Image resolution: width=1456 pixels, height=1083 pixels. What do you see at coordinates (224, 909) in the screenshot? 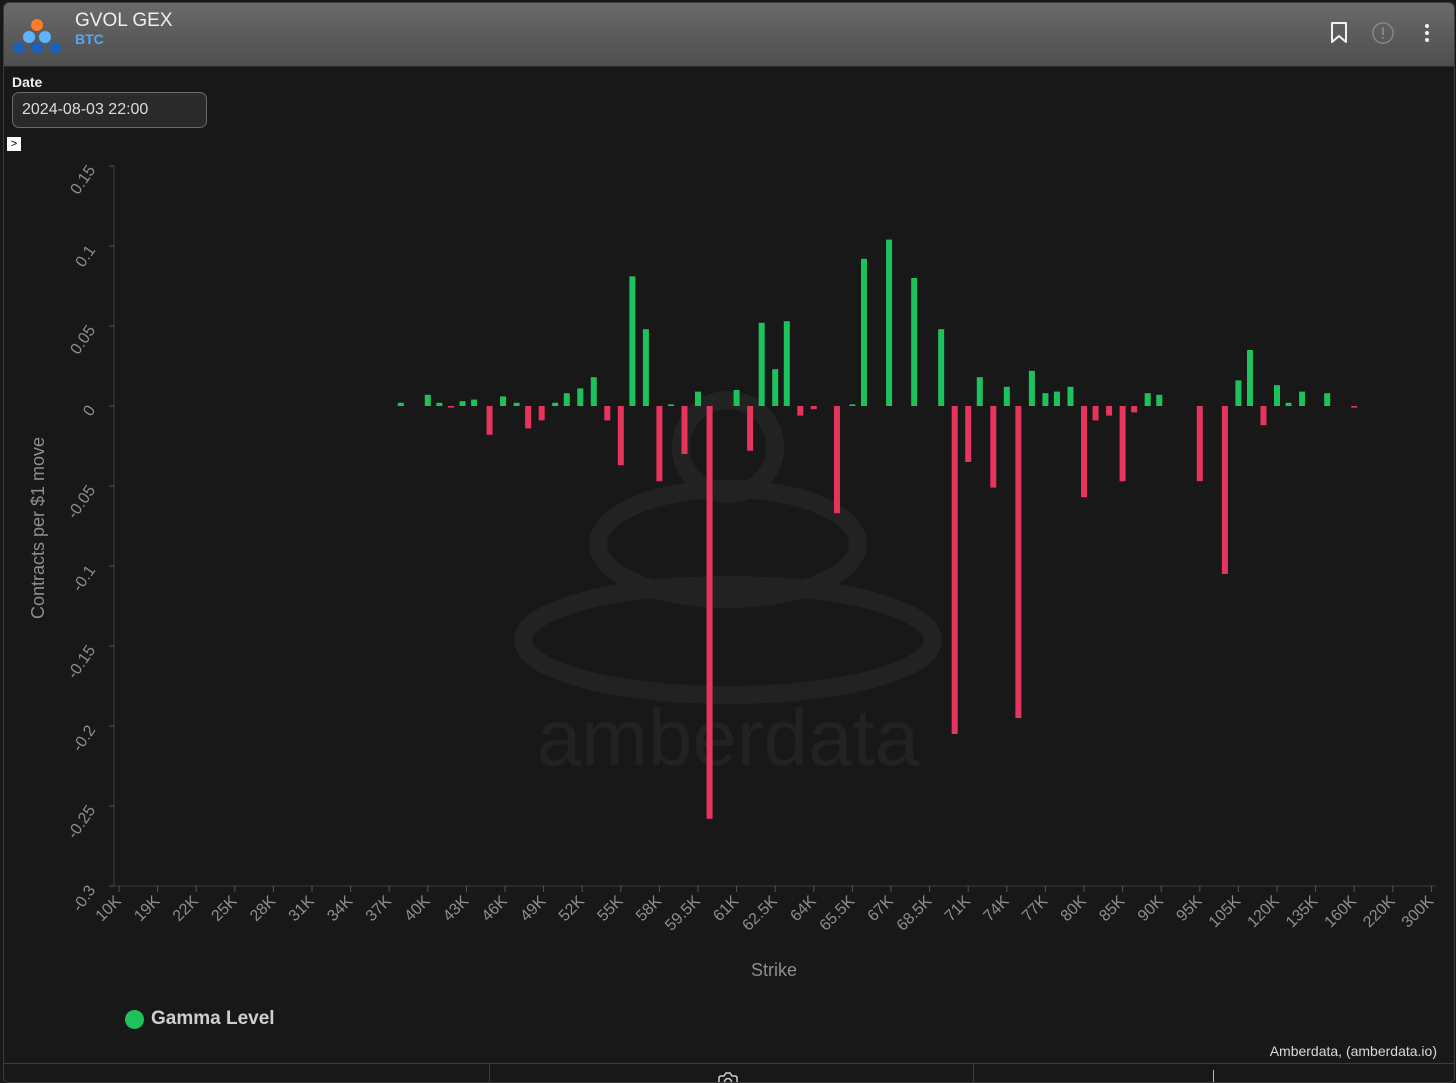
I see `x-tick-label: 25K` at bounding box center [224, 909].